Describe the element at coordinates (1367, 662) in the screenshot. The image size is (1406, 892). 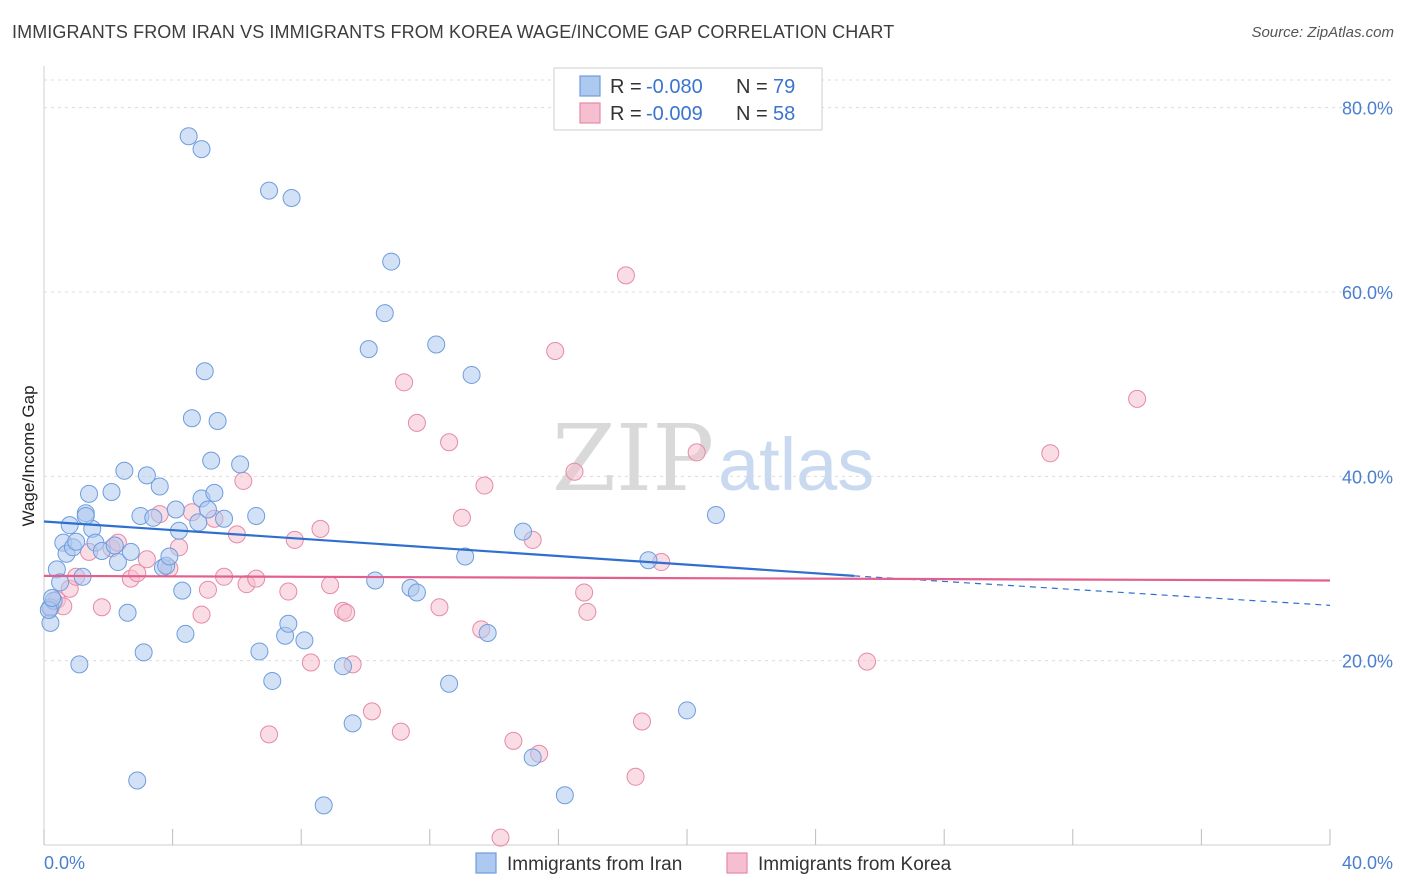
I see `y-tick-label: 20.0%` at that location.